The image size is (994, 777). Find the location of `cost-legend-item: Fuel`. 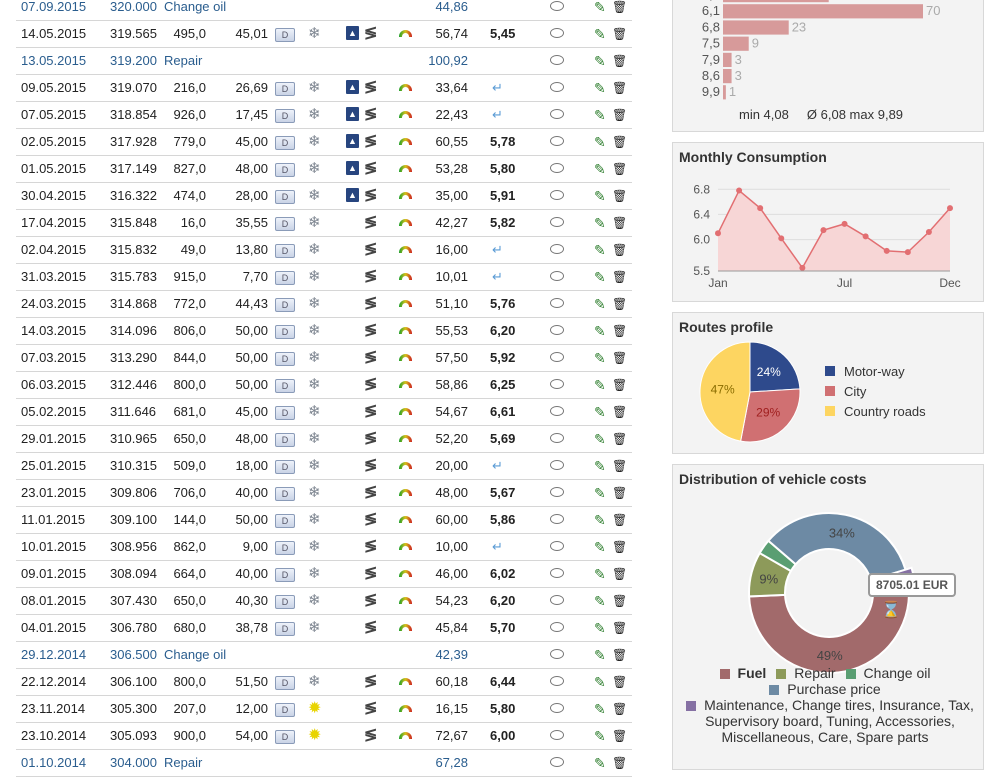

cost-legend-item: Fuel is located at coordinates (742, 673).